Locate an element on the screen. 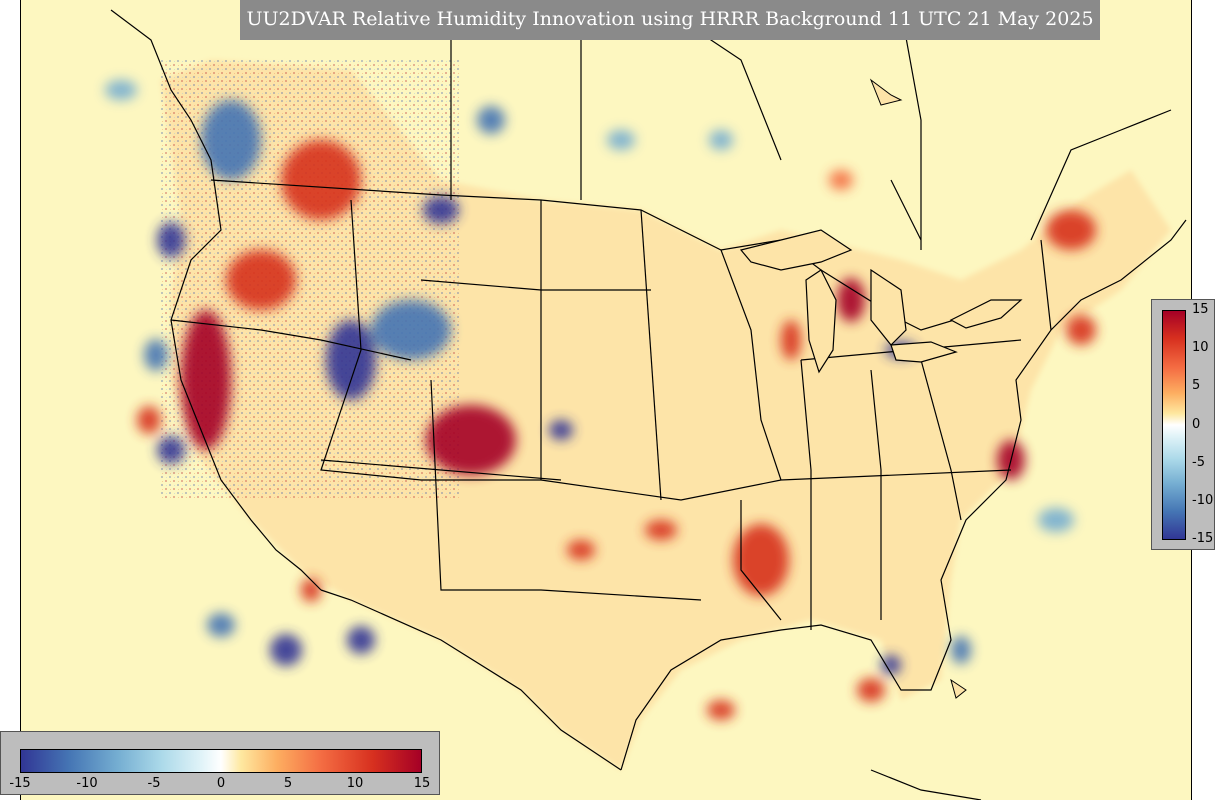 The image size is (1216, 800). colorbar-vertical-tick: 5 is located at coordinates (1196, 385).